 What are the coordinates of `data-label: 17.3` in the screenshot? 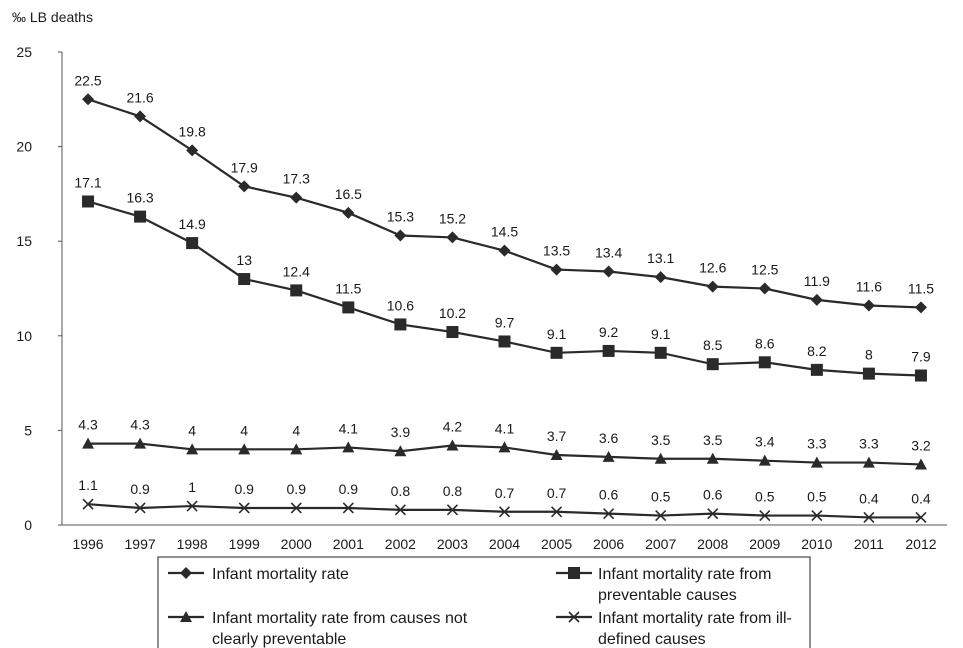 It's located at (296, 179).